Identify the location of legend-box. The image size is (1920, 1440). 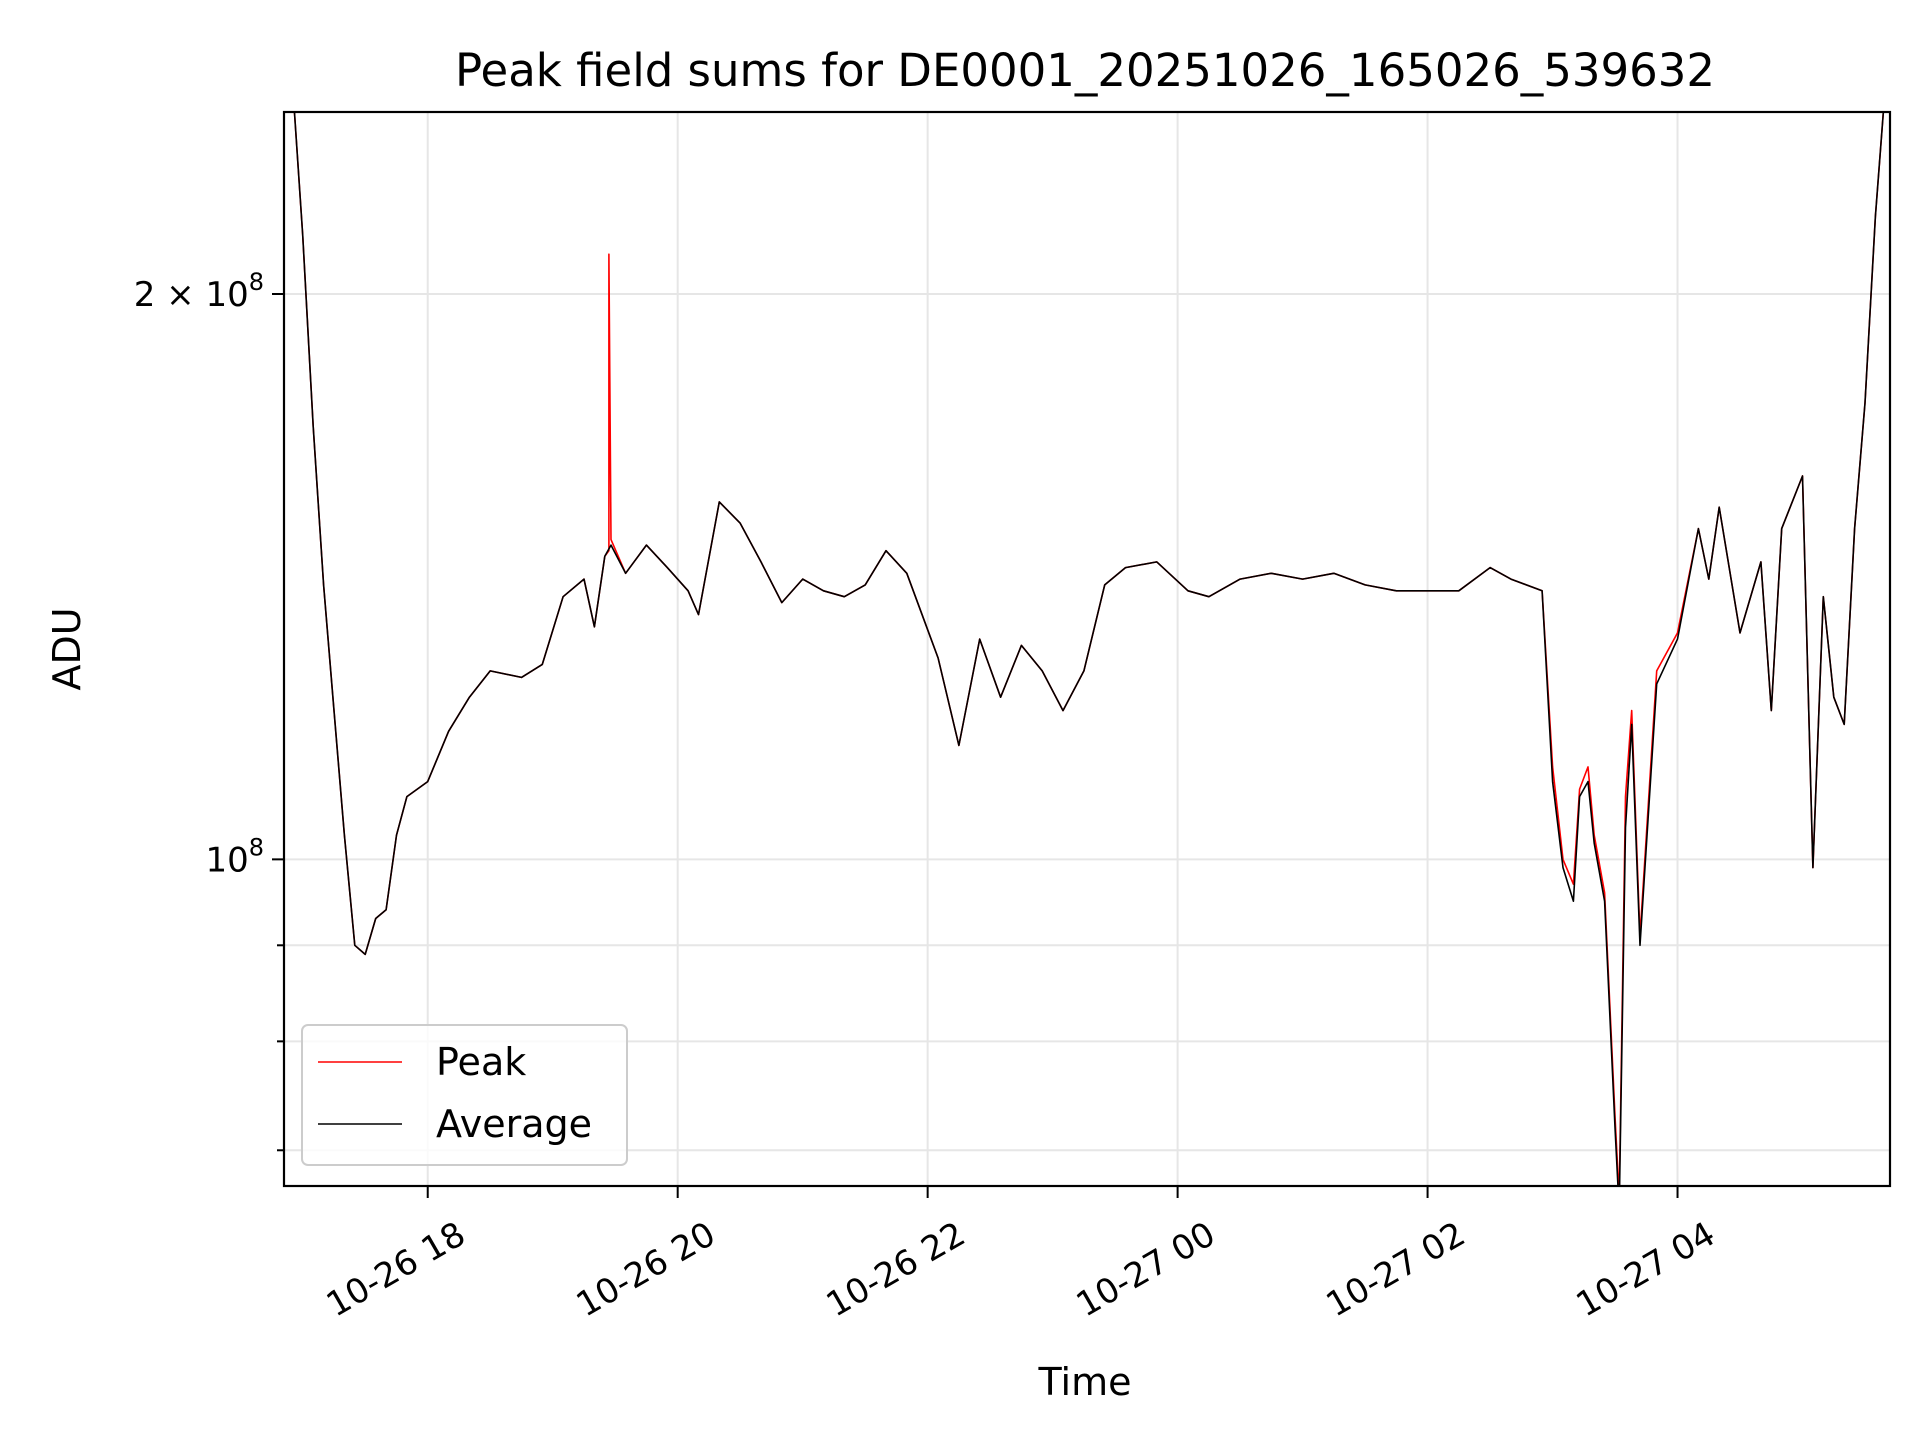
(464, 1095).